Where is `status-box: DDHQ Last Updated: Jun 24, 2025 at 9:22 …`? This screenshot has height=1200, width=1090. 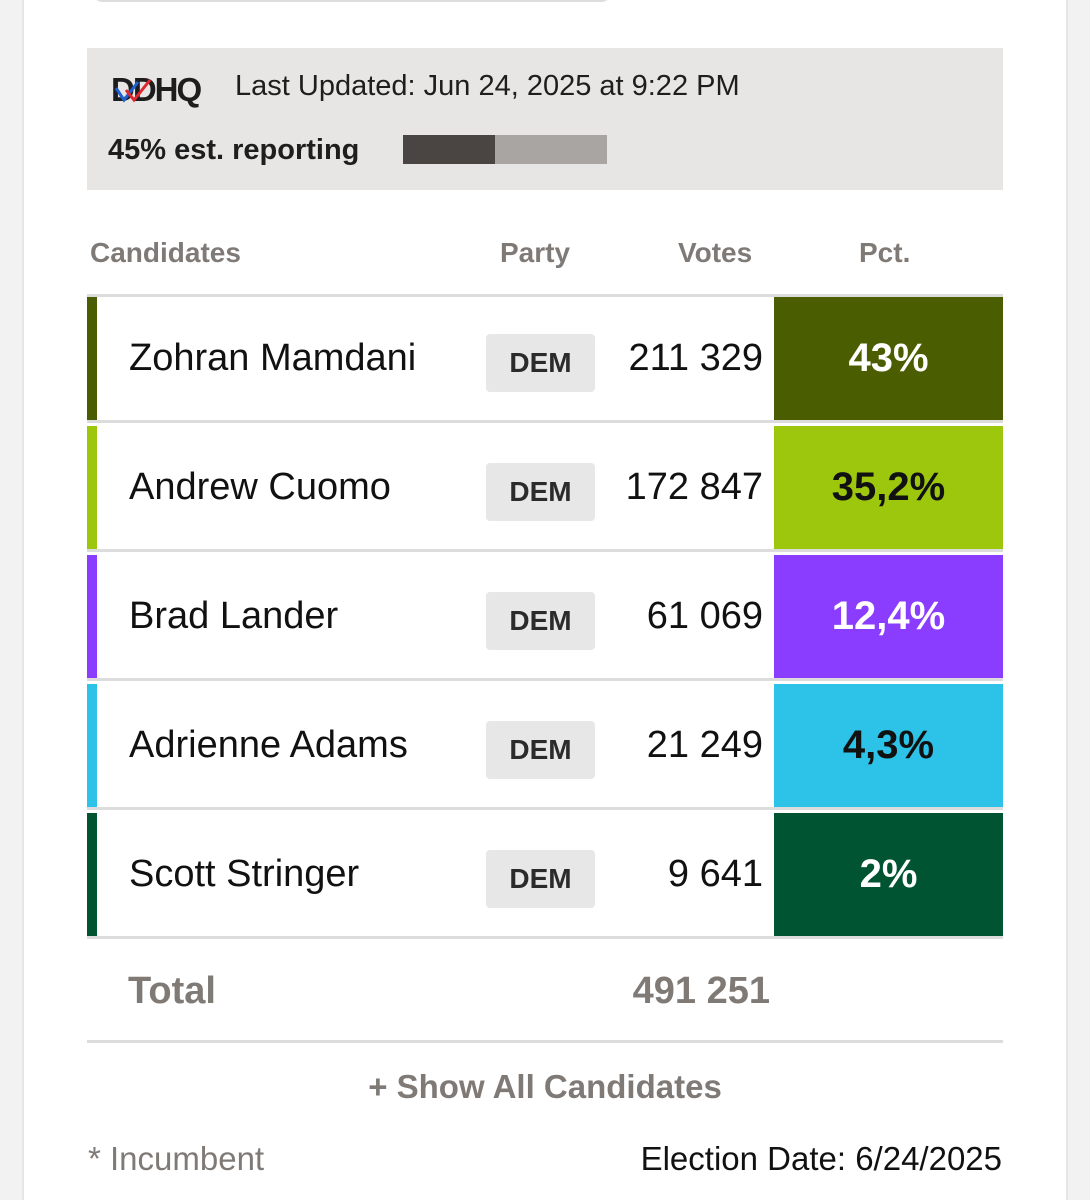 status-box: DDHQ Last Updated: Jun 24, 2025 at 9:22 … is located at coordinates (545, 119).